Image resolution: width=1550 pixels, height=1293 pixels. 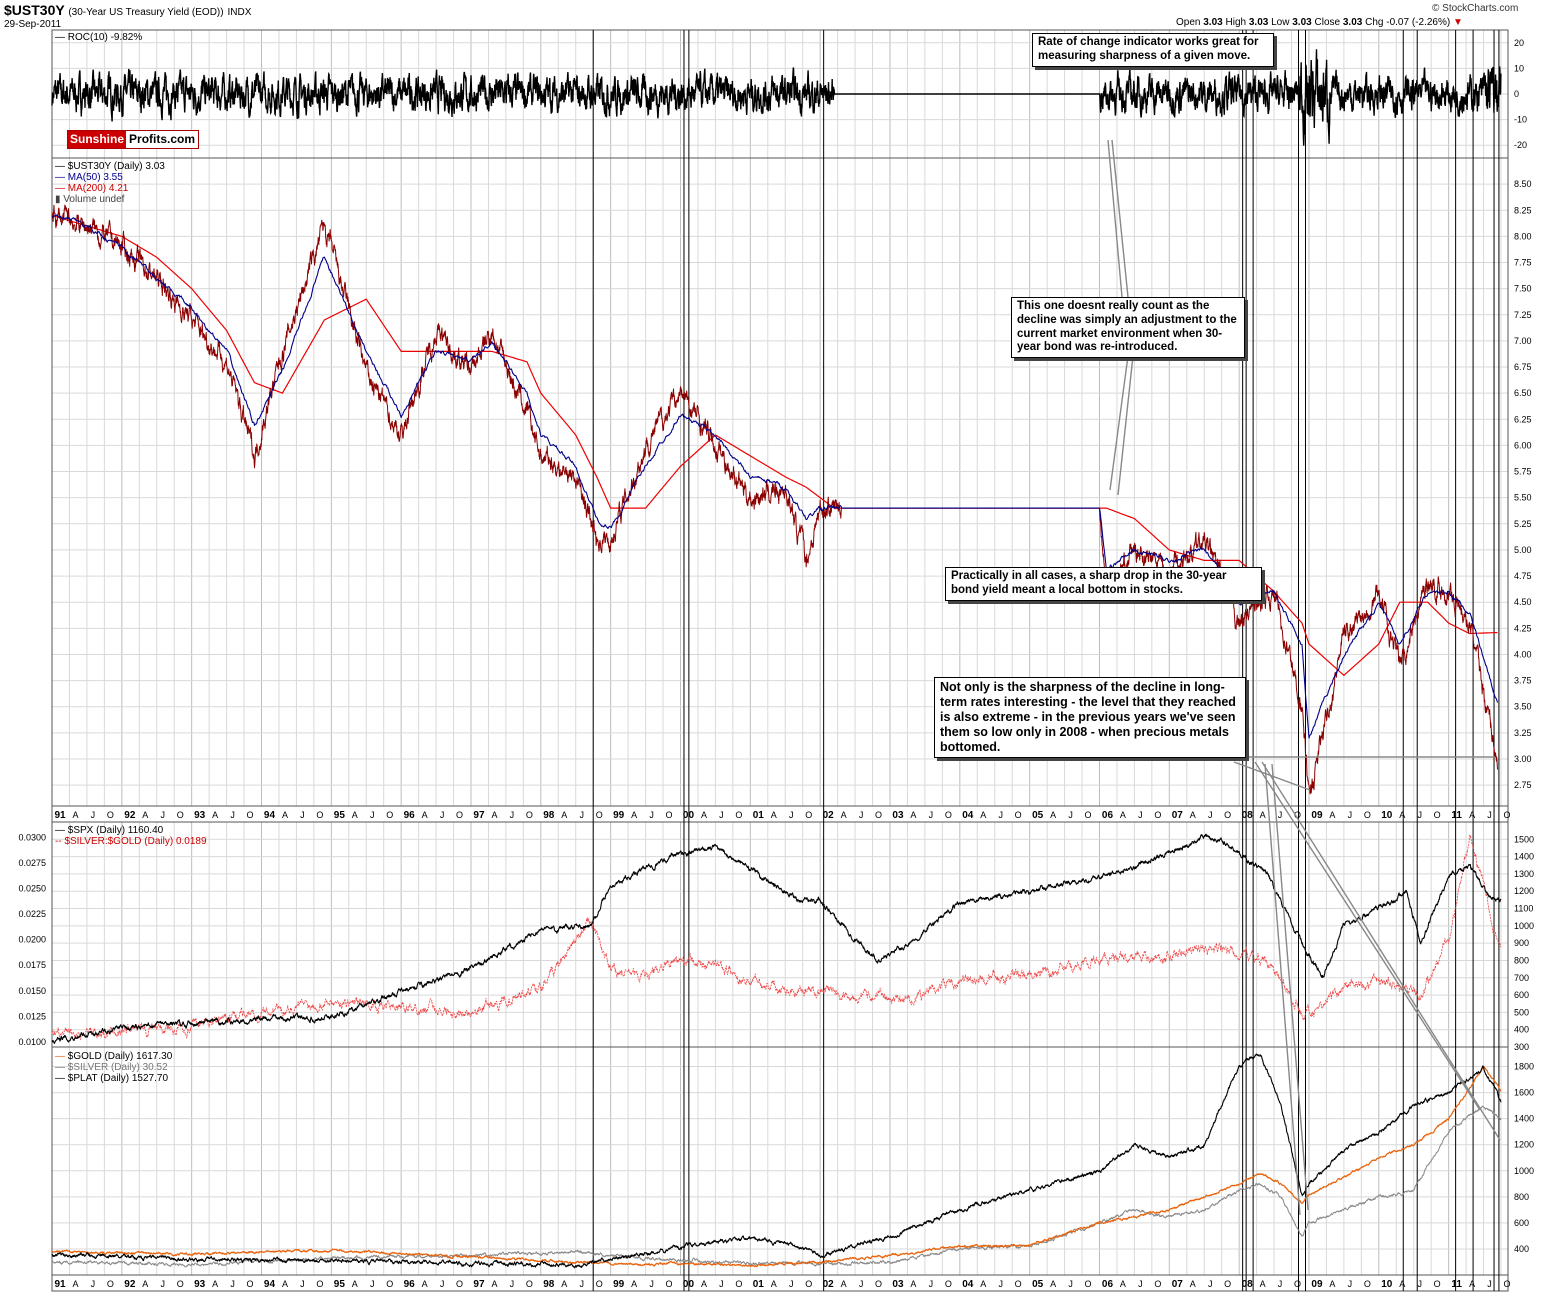 What do you see at coordinates (1523, 289) in the screenshot?
I see `yield-tick-label: 7.50` at bounding box center [1523, 289].